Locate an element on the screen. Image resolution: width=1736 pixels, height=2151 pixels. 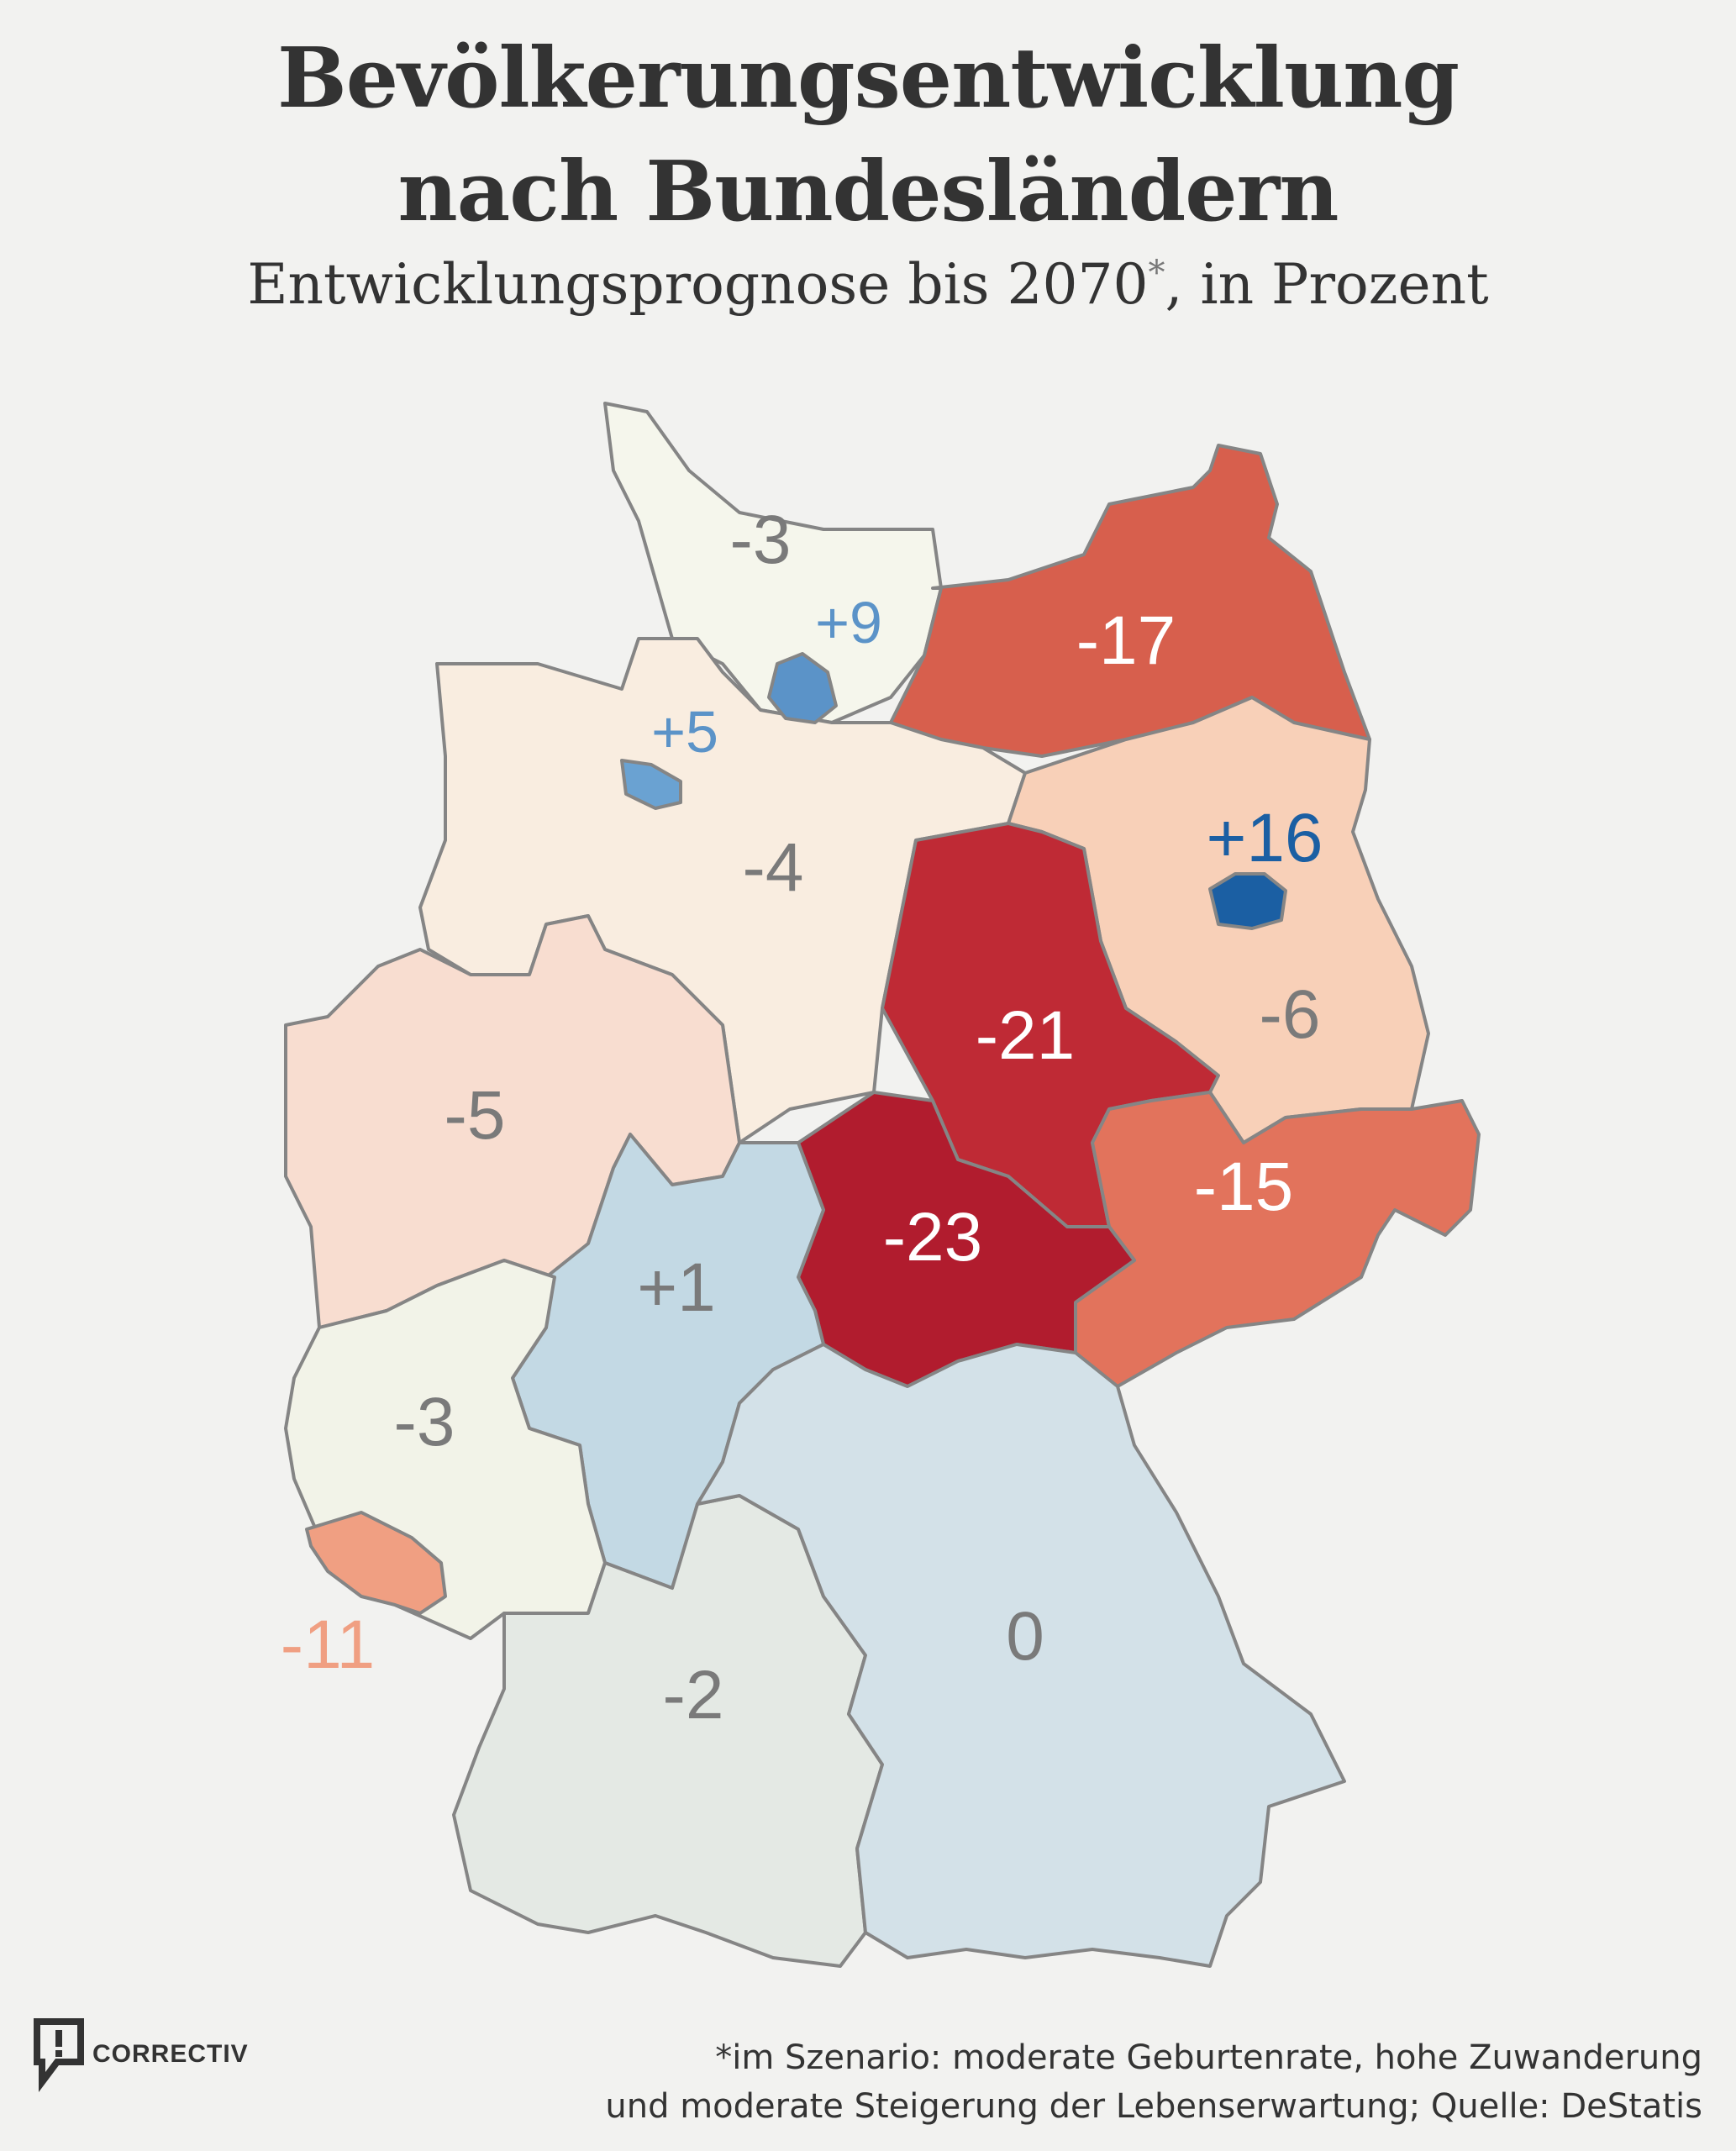
state-hamburg is located at coordinates (802, 688).